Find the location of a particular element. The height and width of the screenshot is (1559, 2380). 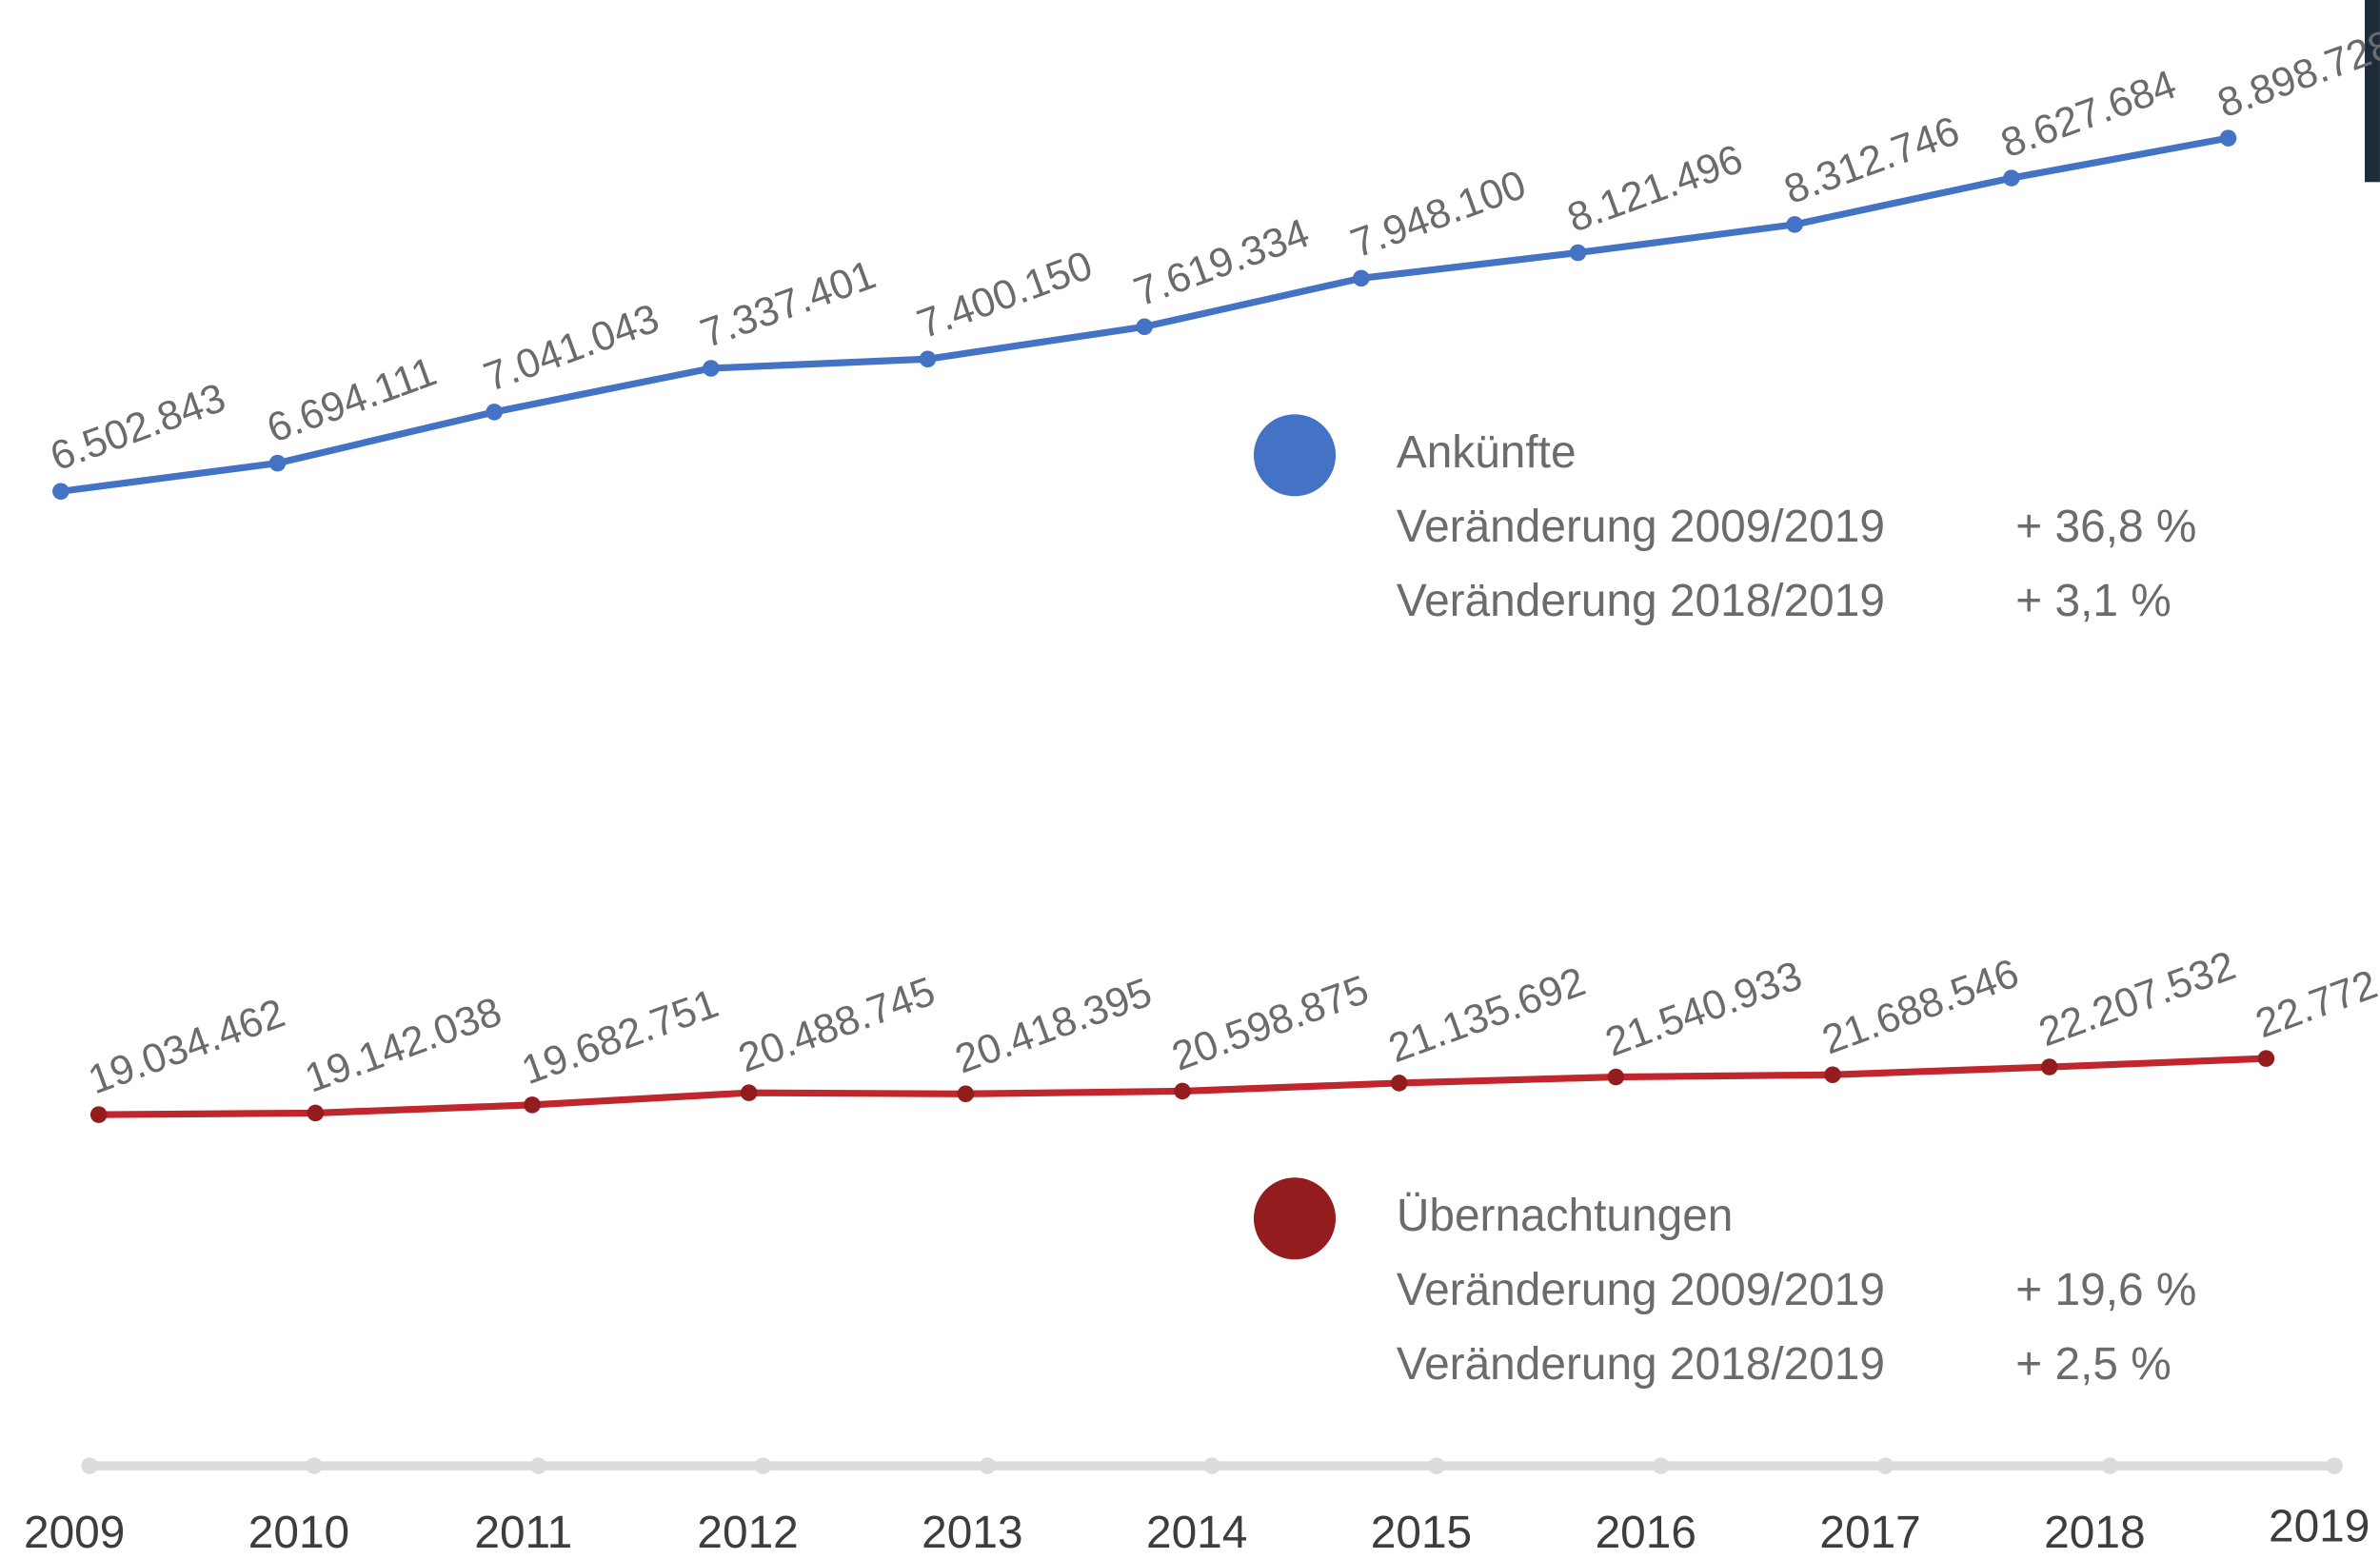

data-label: 22.207.532 is located at coordinates (2137, 999).